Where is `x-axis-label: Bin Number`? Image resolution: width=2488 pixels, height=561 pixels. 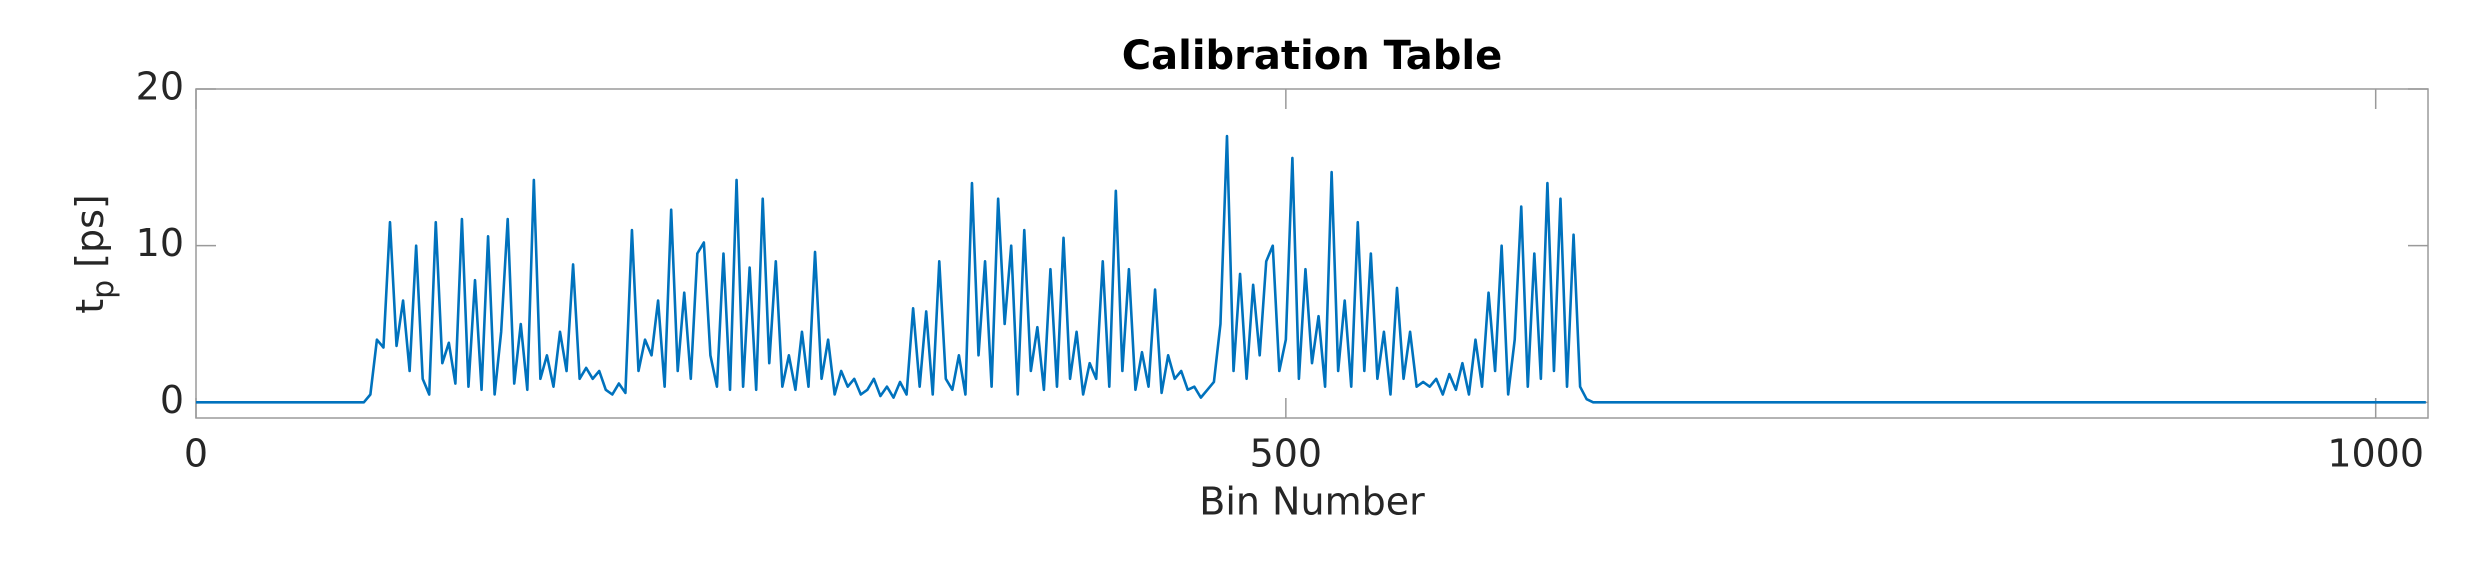 x-axis-label: Bin Number is located at coordinates (1312, 502).